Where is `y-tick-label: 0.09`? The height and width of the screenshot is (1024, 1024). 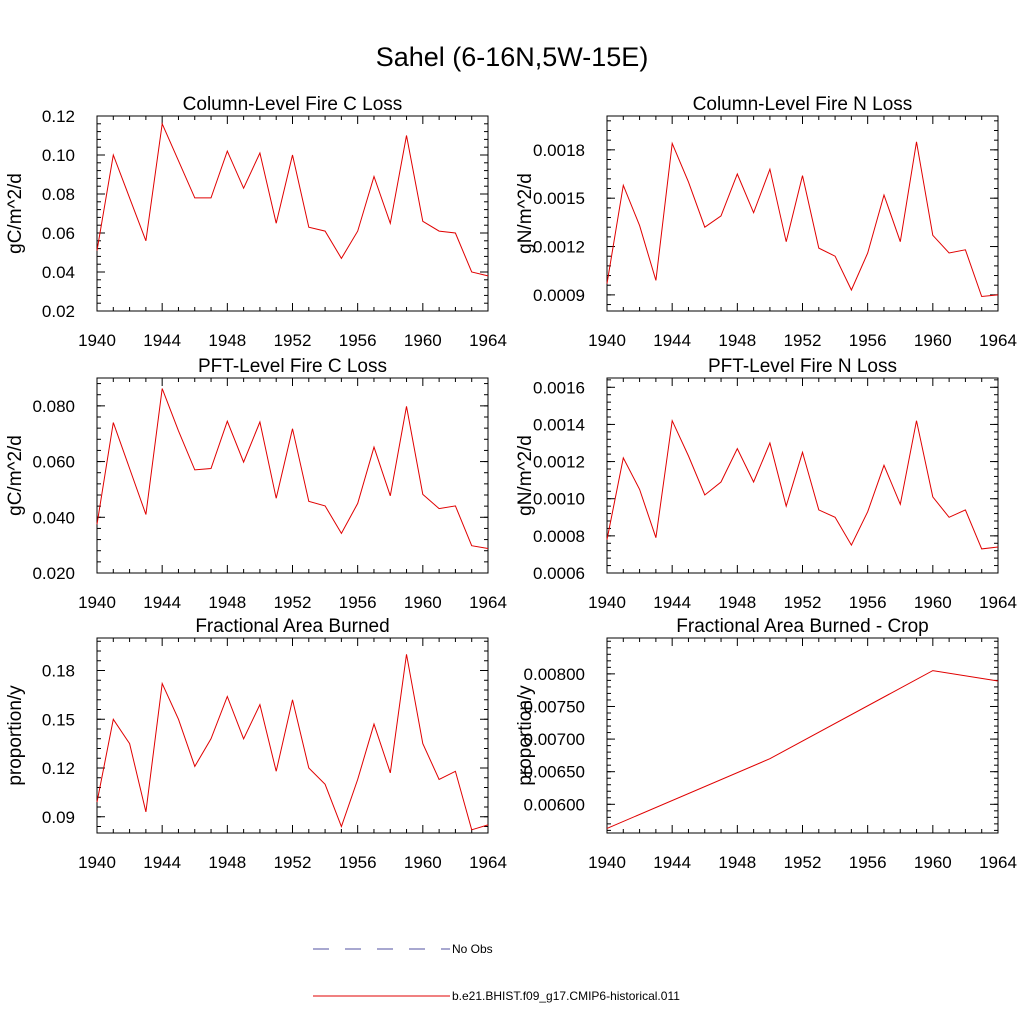
y-tick-label: 0.09 is located at coordinates (58, 817).